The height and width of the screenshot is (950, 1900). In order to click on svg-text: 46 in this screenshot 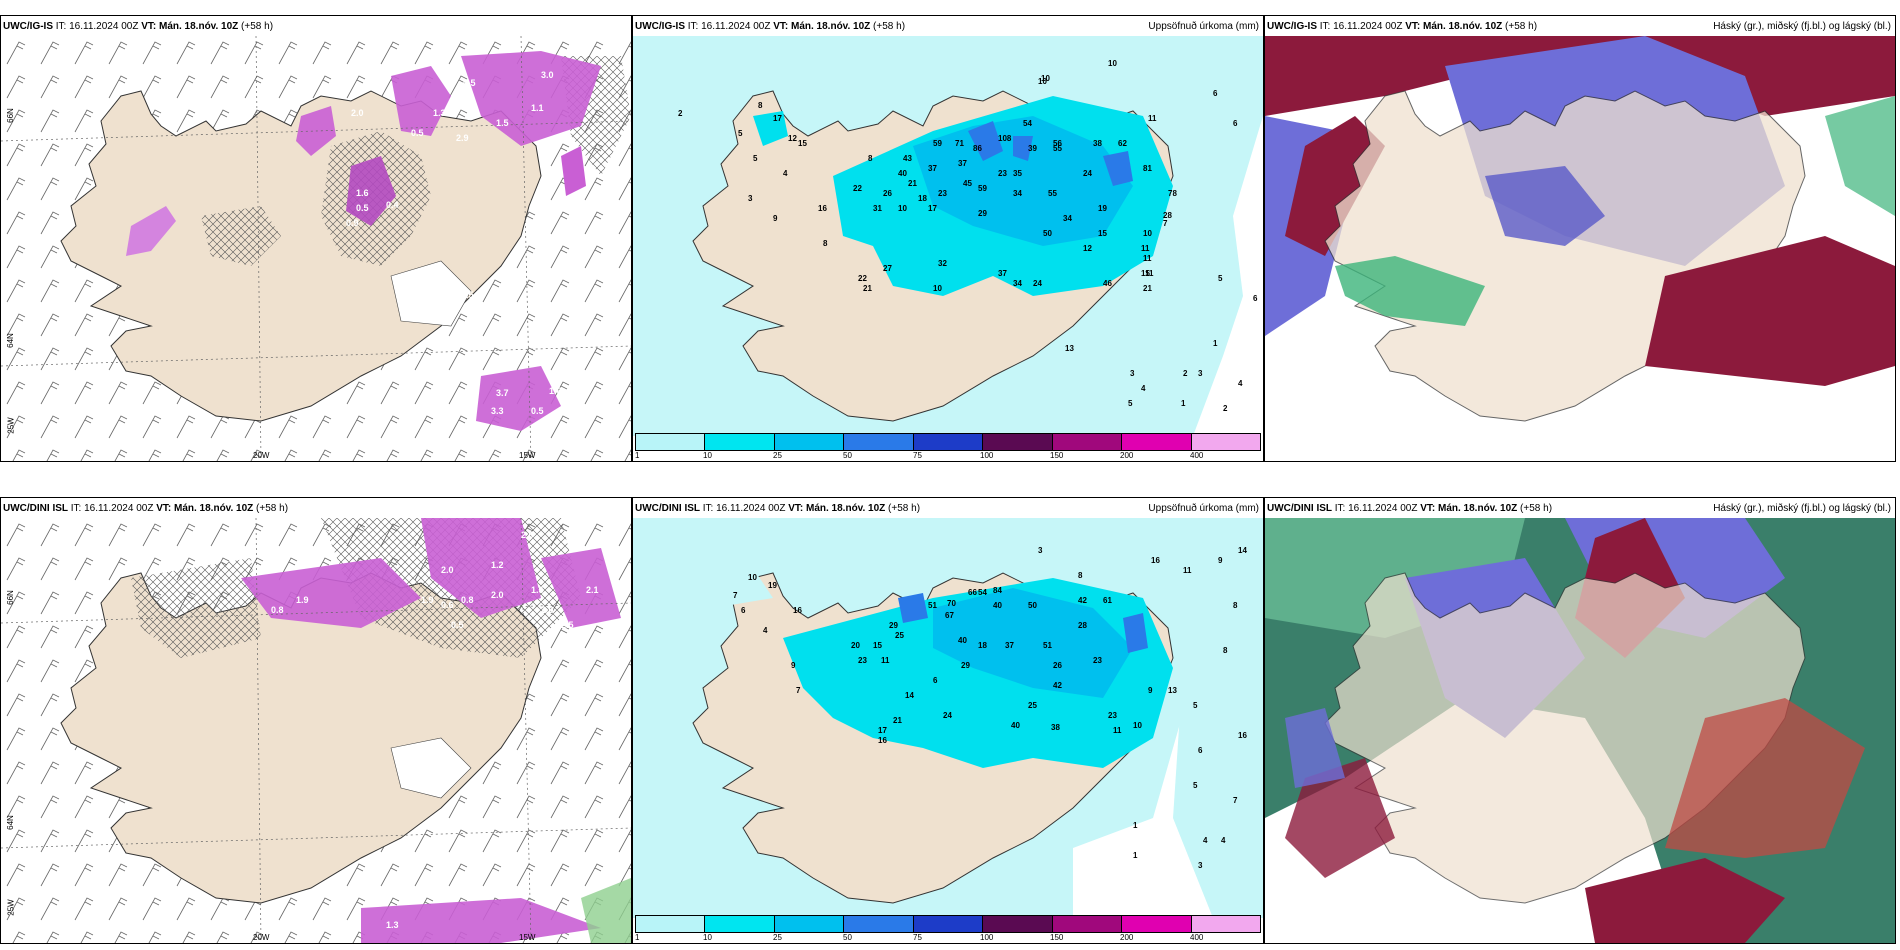, I will do `click(1107, 283)`.